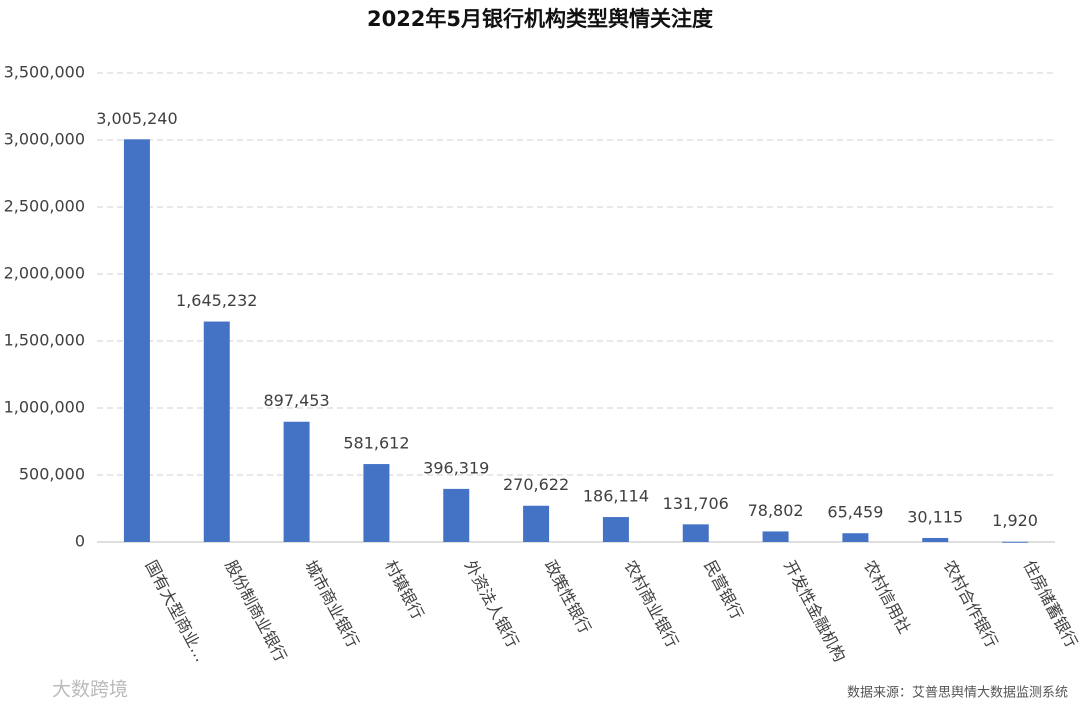 The width and height of the screenshot is (1080, 710). I want to click on y-tick-label: 1,000,000, so click(44, 407).